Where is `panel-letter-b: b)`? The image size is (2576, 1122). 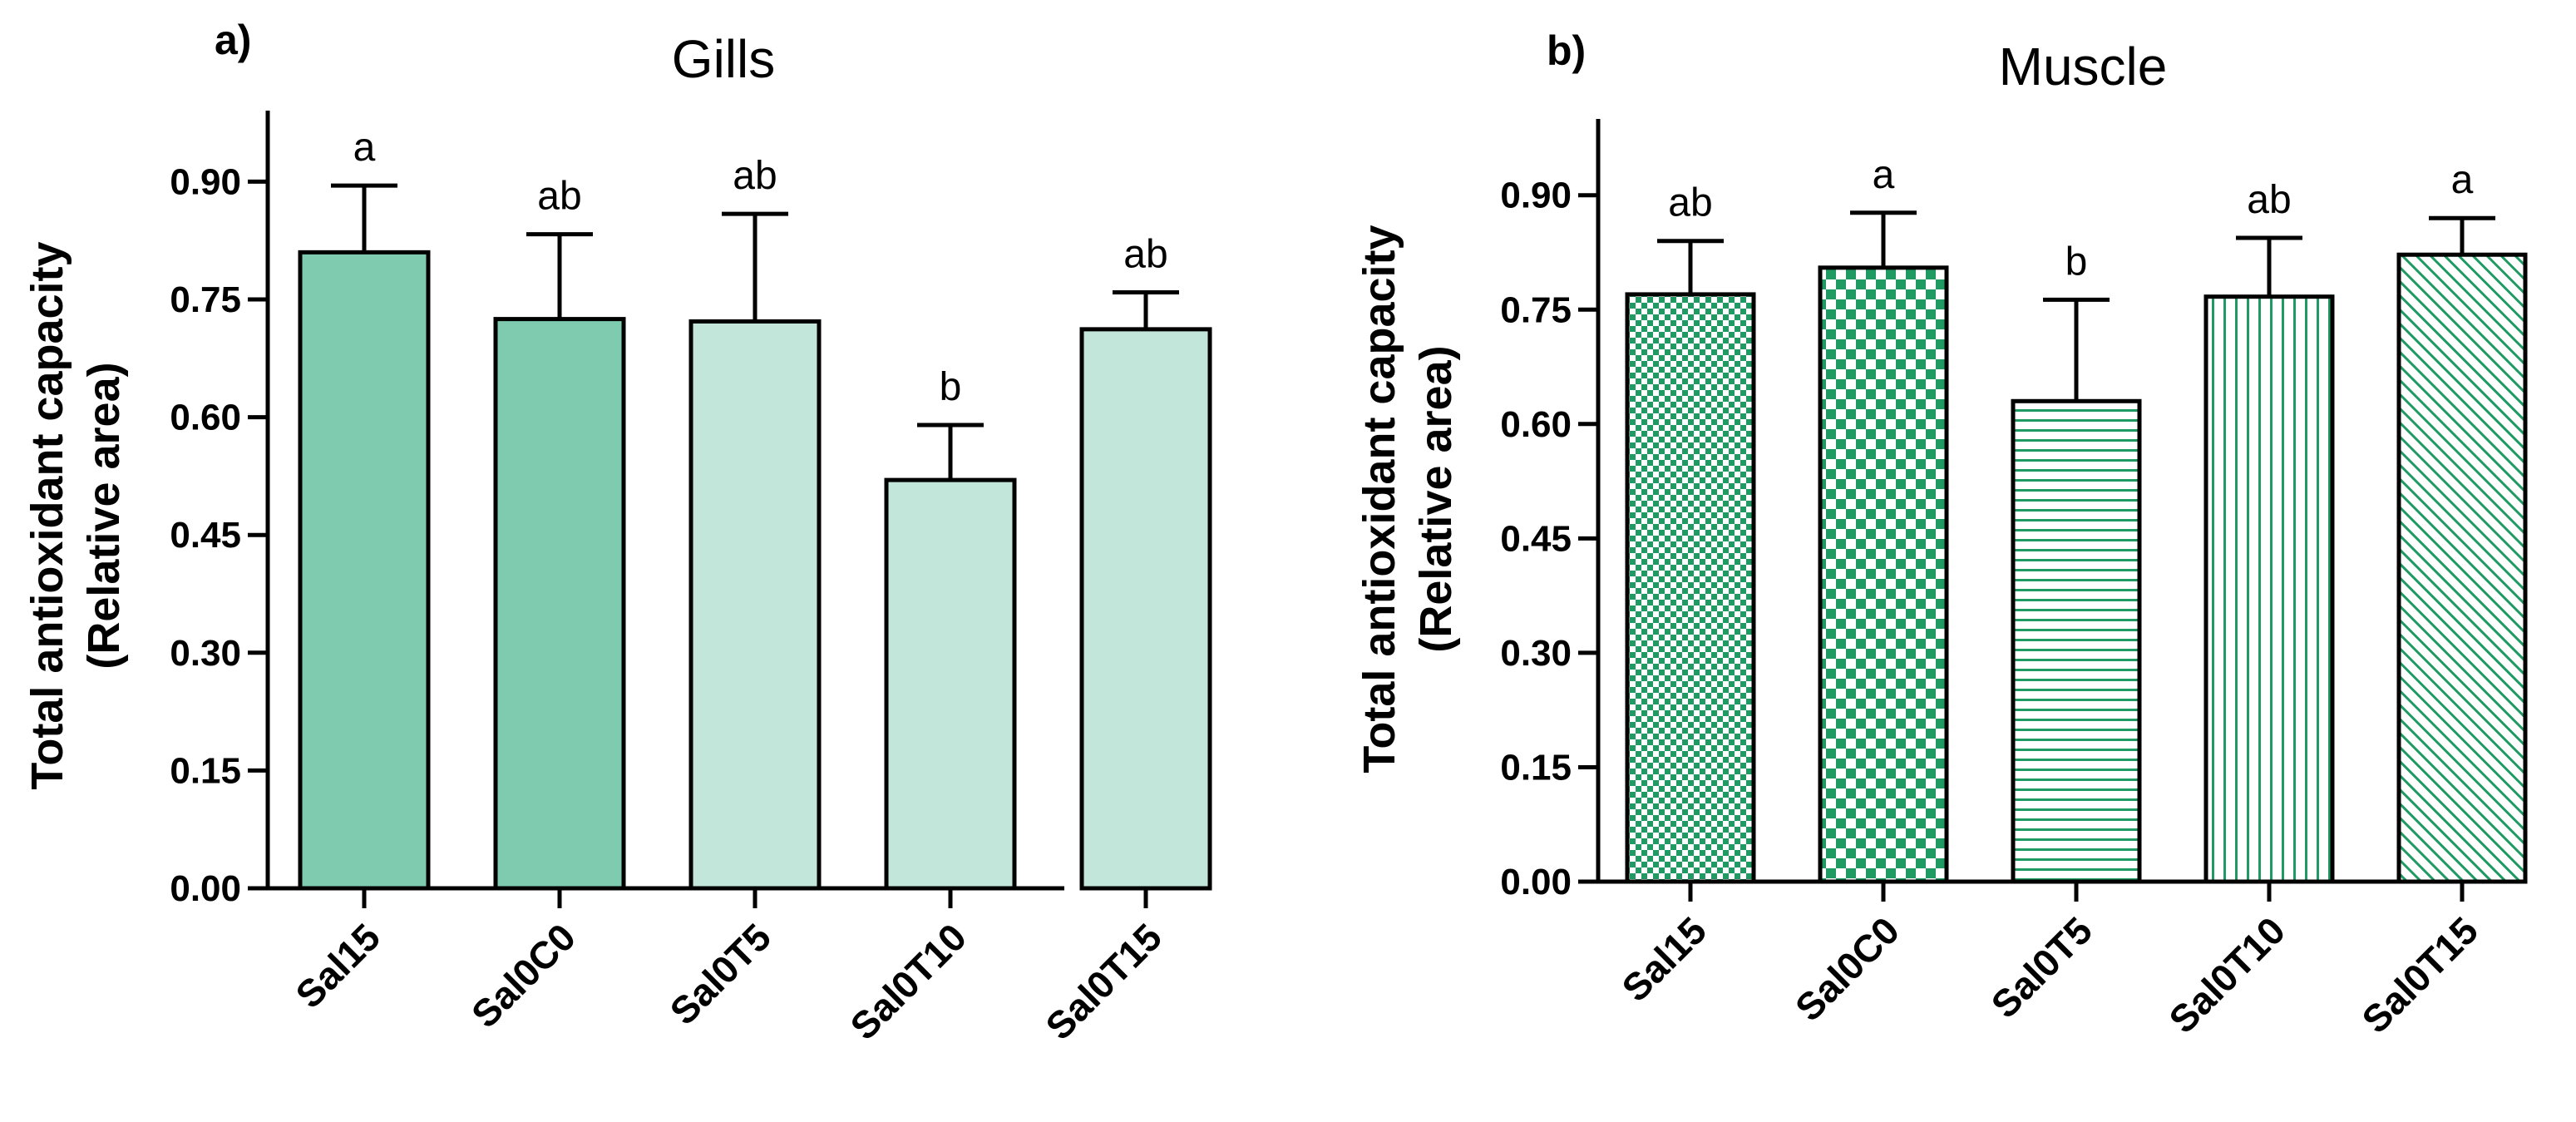
panel-letter-b: b) is located at coordinates (1566, 50).